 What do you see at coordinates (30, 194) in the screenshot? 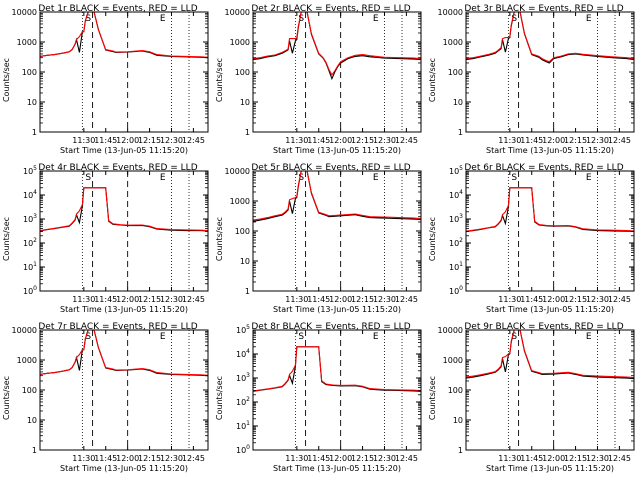
I see `y-tick-label: 10⁴` at bounding box center [30, 194].